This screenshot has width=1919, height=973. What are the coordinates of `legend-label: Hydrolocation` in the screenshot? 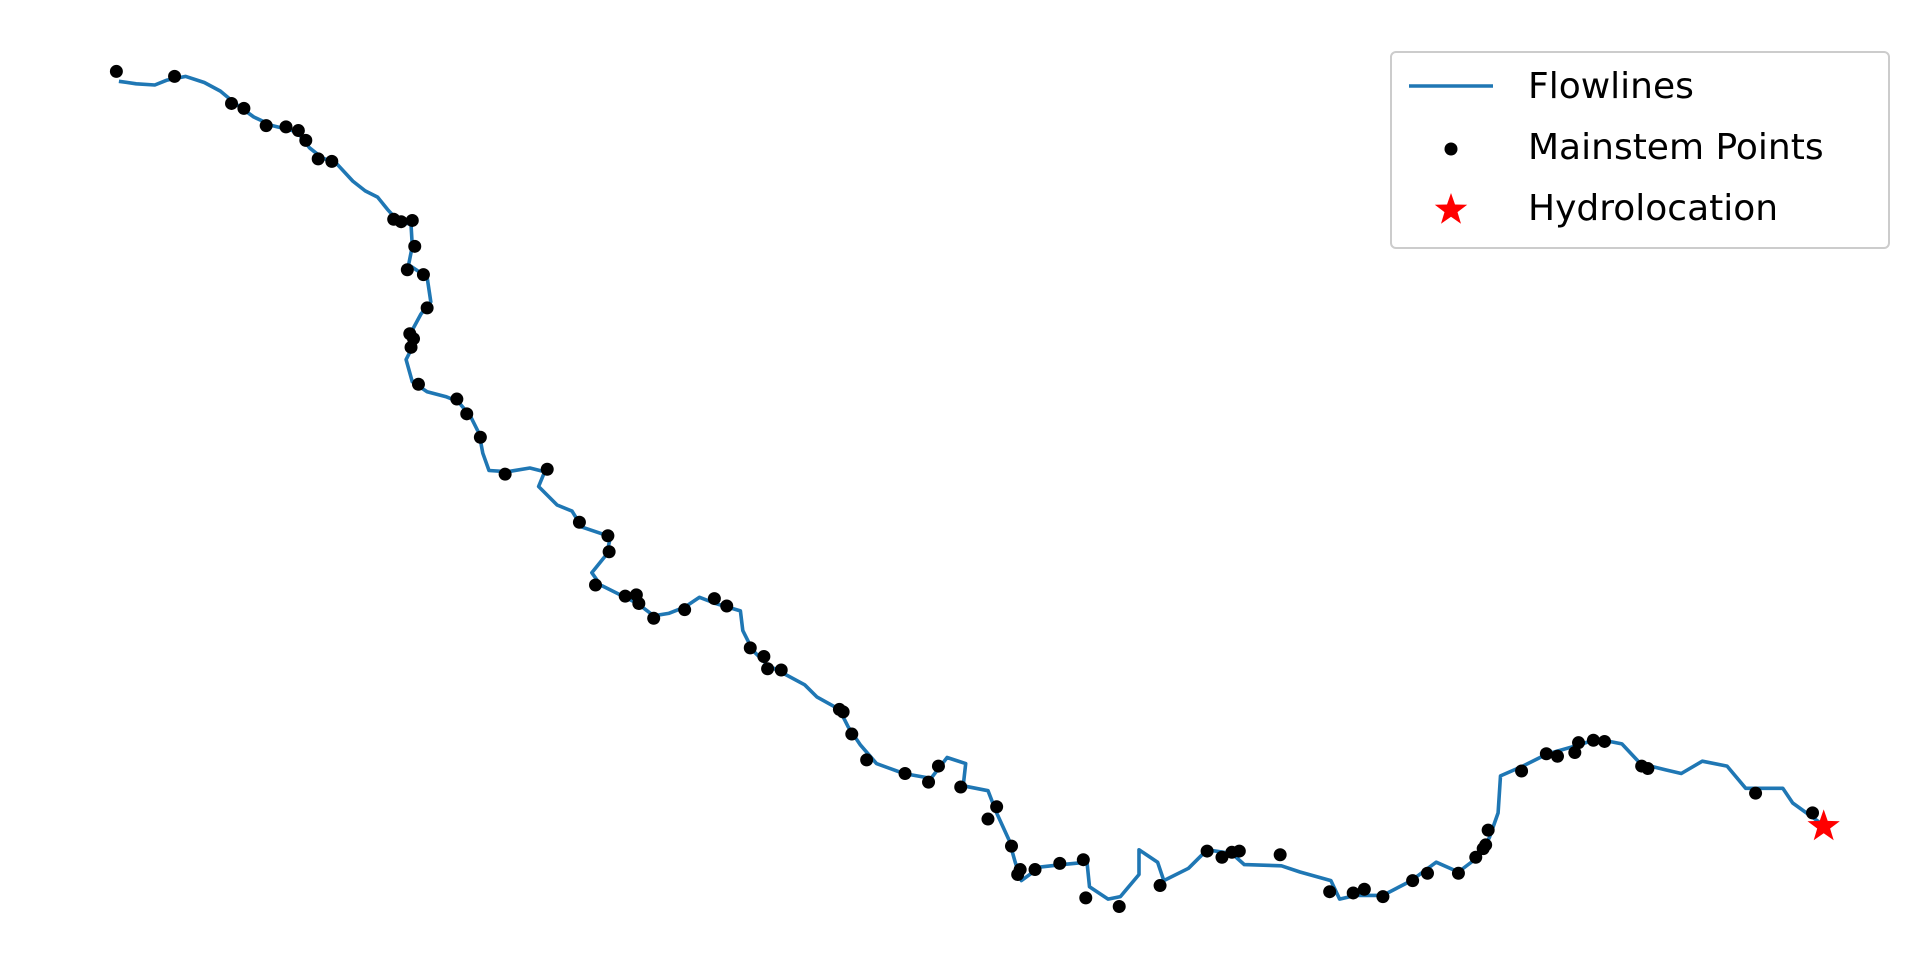 It's located at (1653, 208).